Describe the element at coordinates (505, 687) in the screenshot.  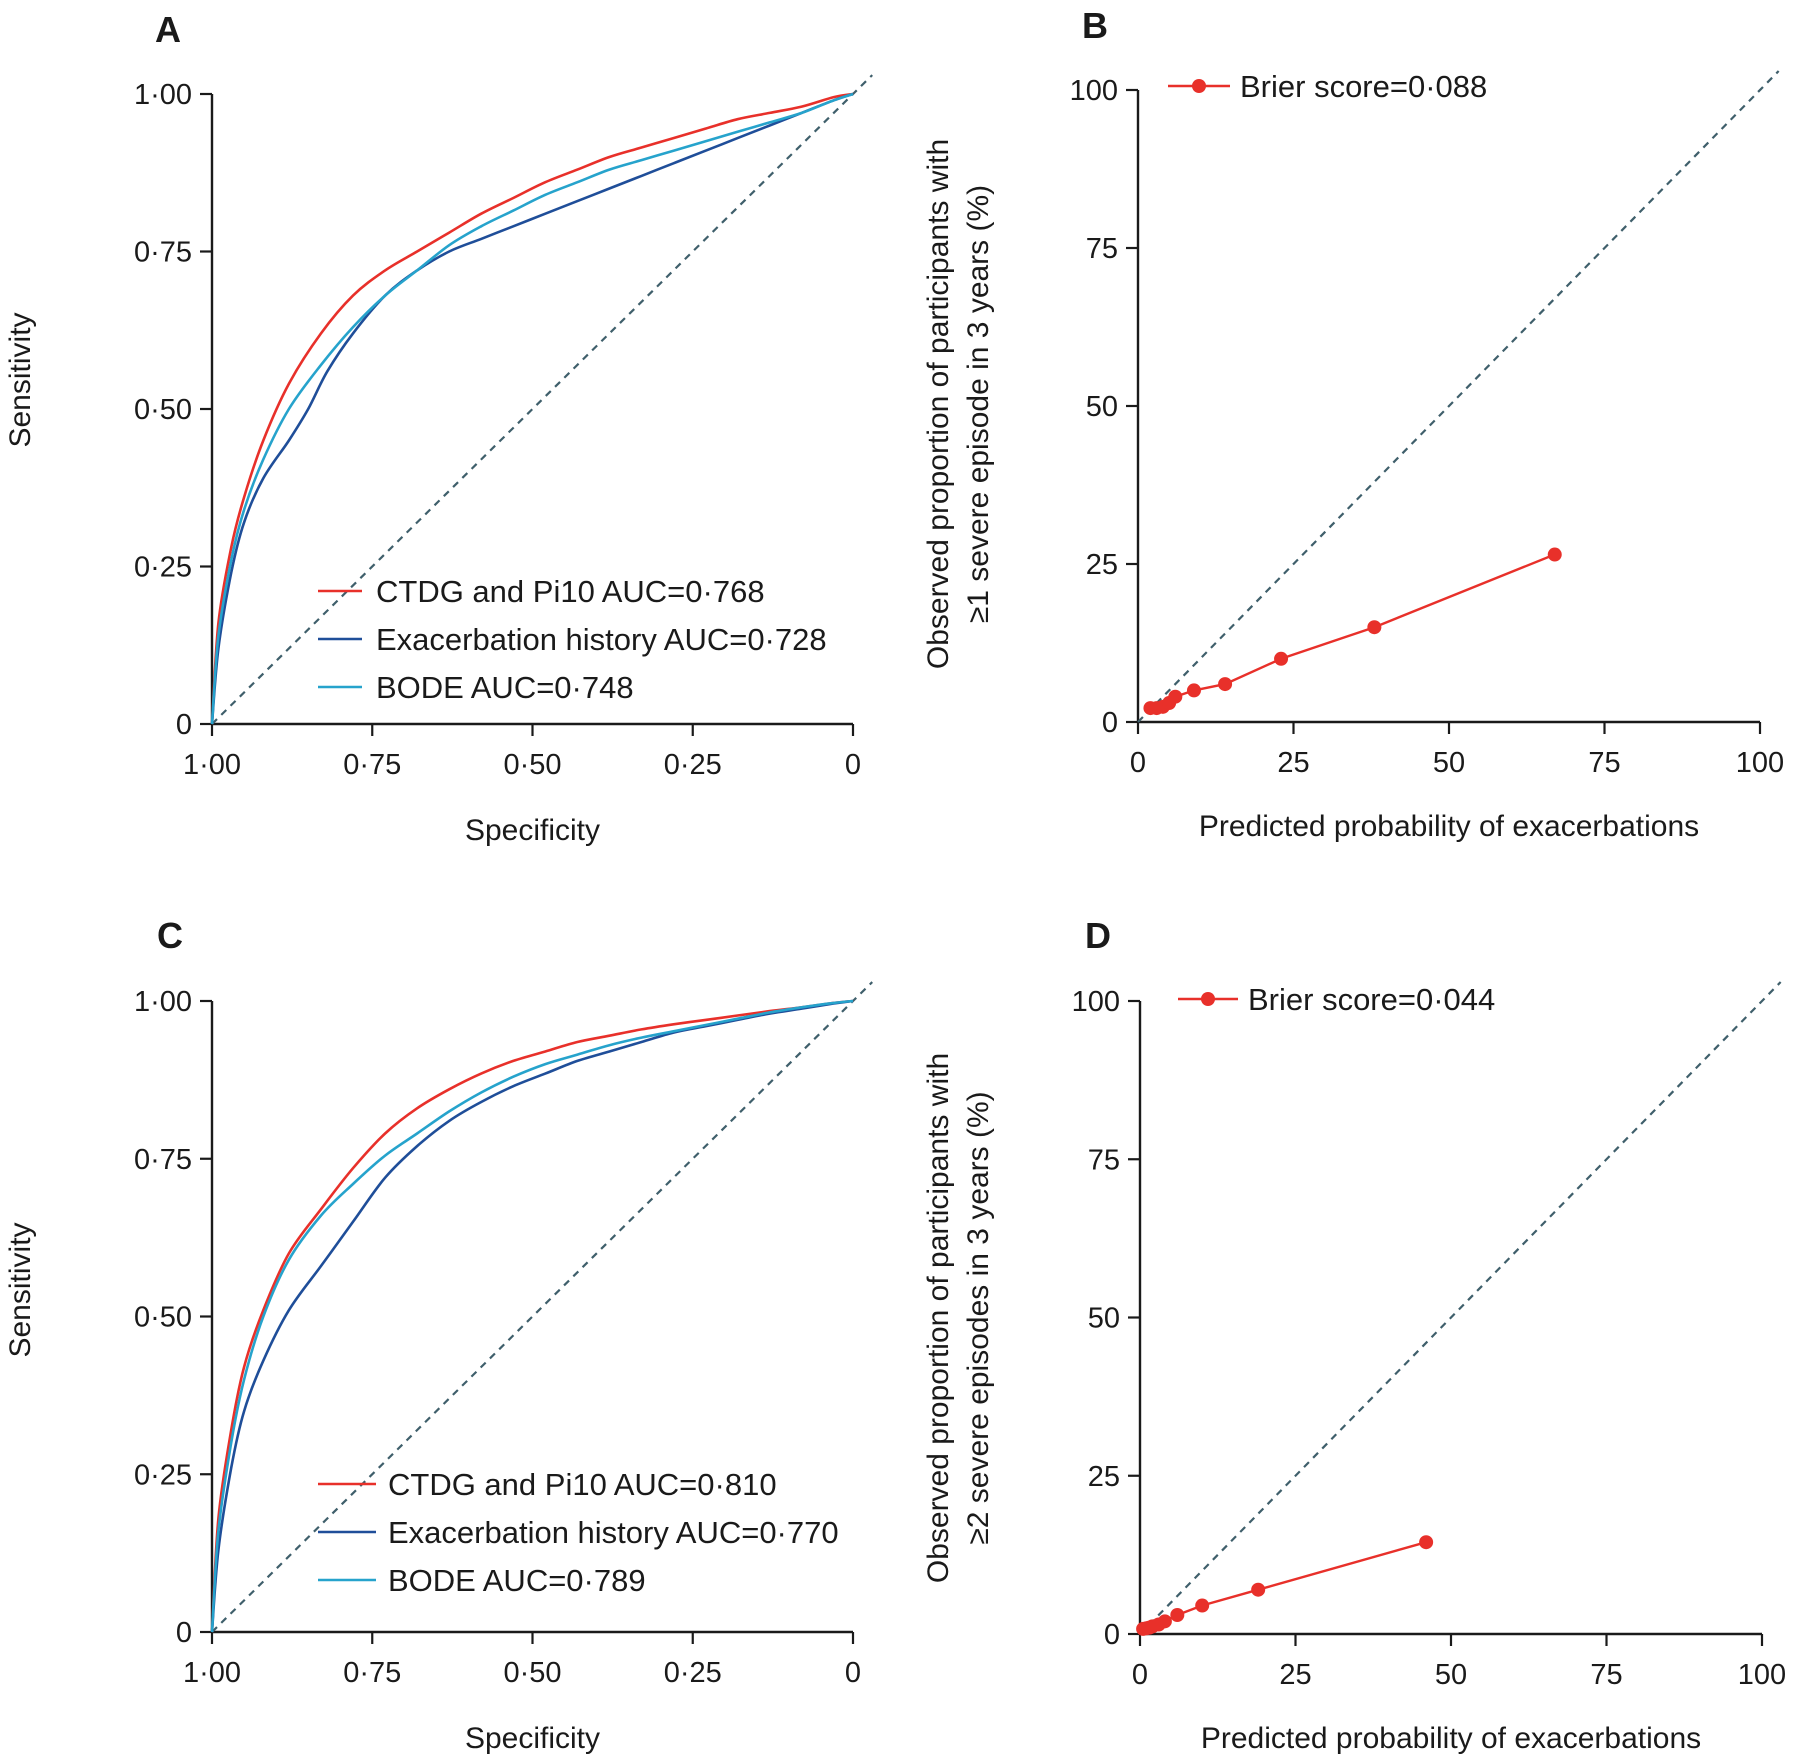
I see `legend-label: BODE AUC=0·748` at that location.